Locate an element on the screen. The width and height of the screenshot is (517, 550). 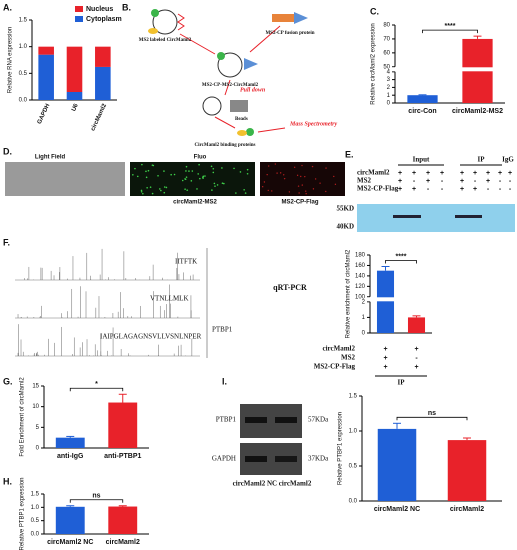
bar is located at coordinates (123, 425).